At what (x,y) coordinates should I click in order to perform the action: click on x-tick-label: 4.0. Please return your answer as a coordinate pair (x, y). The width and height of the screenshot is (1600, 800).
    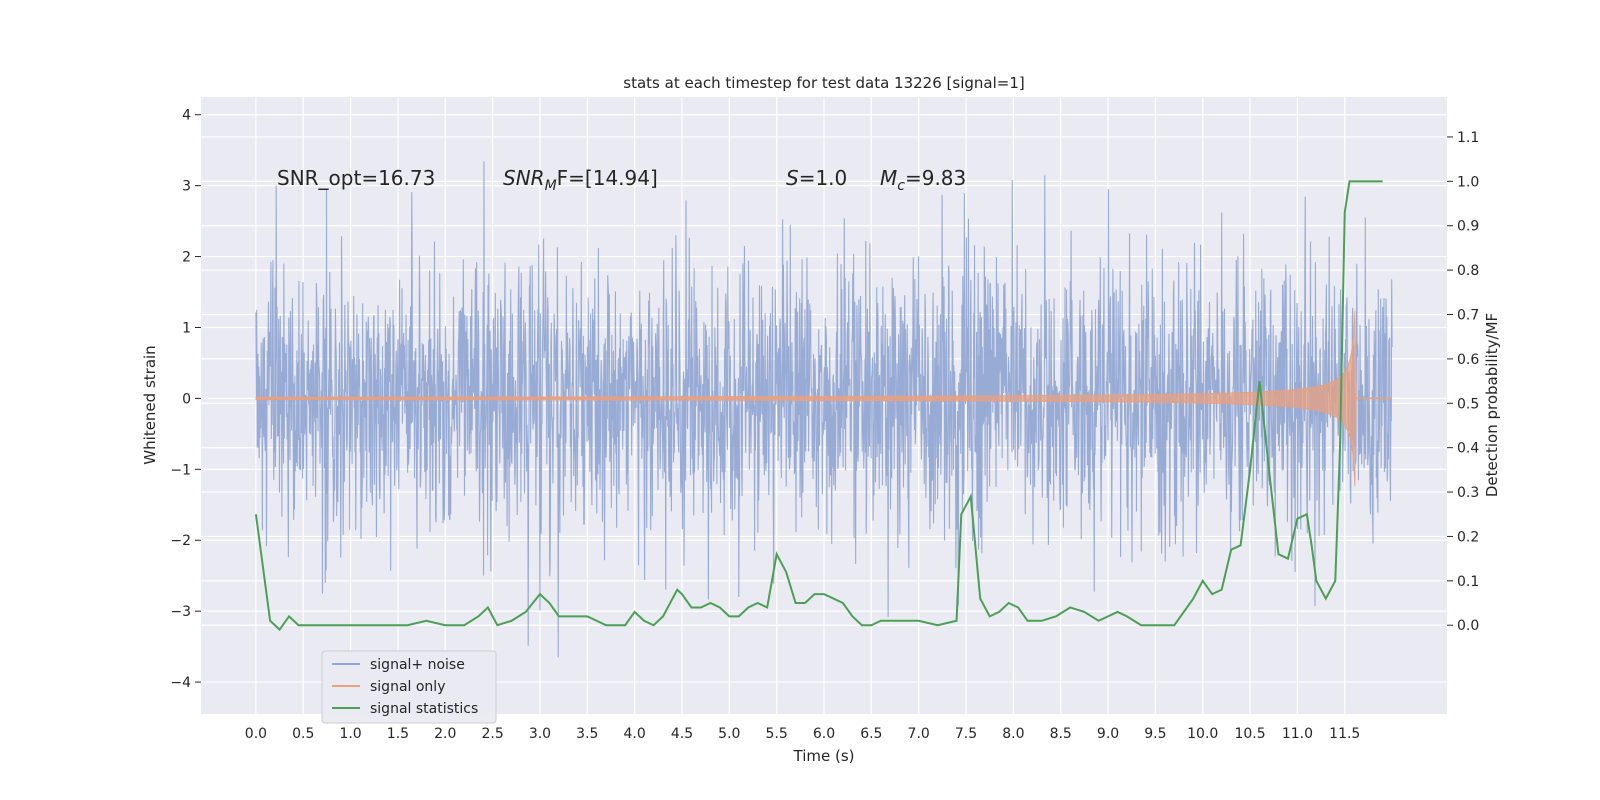
    Looking at the image, I should click on (635, 734).